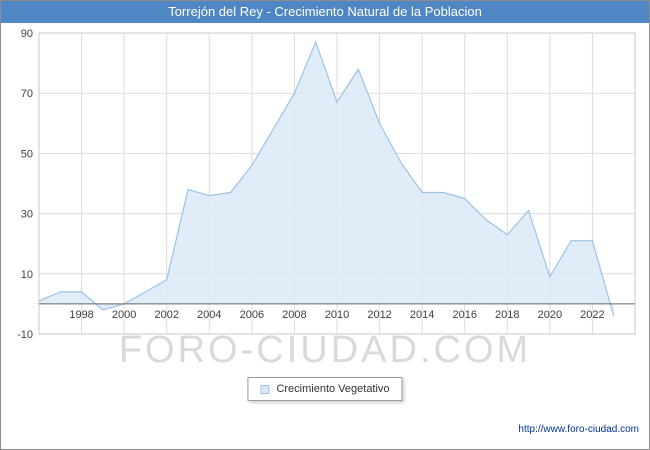 The image size is (650, 450). I want to click on legend: Crecimiento Vegetativo, so click(325, 389).